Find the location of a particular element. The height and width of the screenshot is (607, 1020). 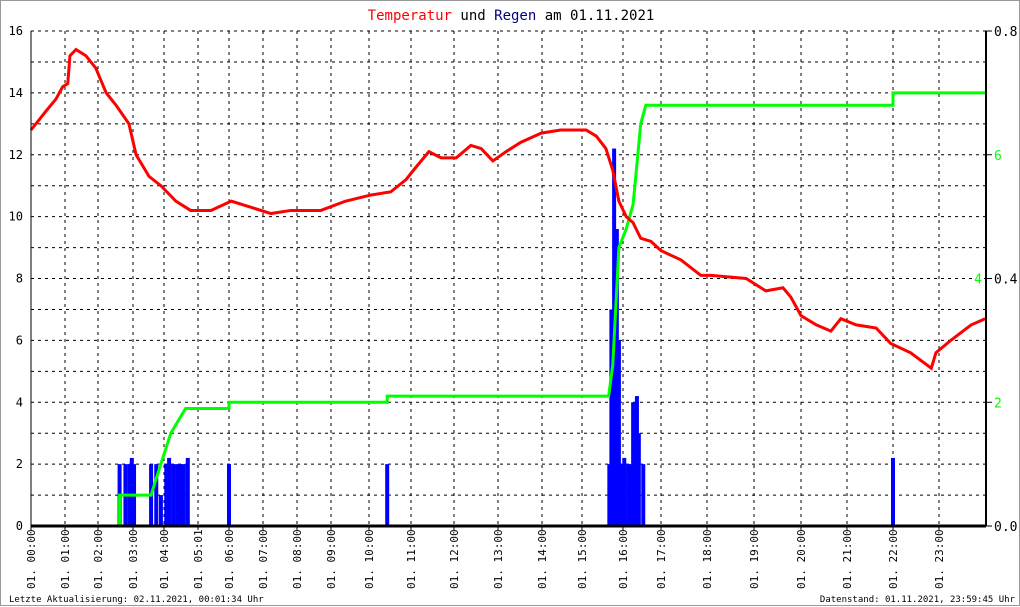

x-tick-label: 01. 08:00 is located at coordinates (297, 559).